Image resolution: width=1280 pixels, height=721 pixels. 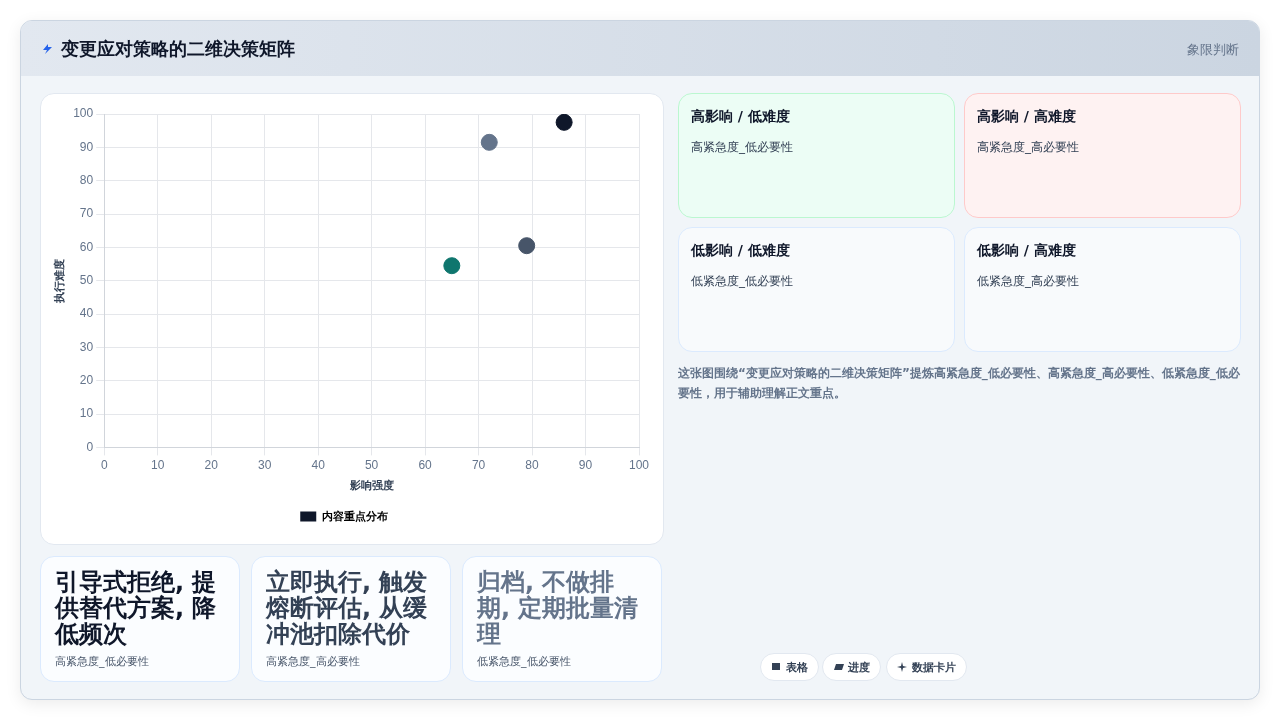 What do you see at coordinates (86, 380) in the screenshot?
I see `y-tick-label: 20` at bounding box center [86, 380].